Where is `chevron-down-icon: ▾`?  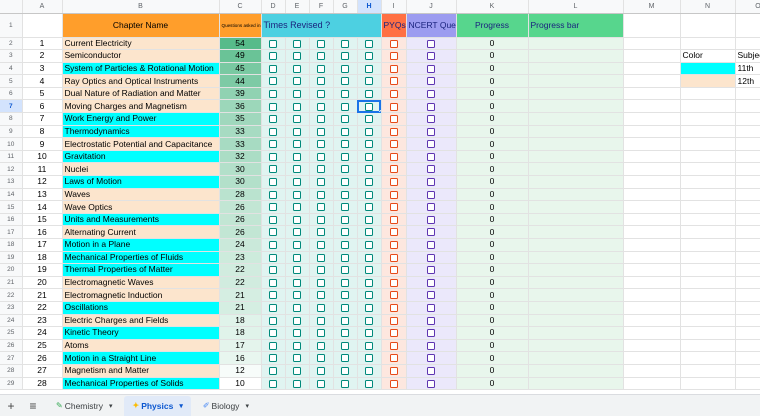
chevron-down-icon: ▾ is located at coordinates (181, 406).